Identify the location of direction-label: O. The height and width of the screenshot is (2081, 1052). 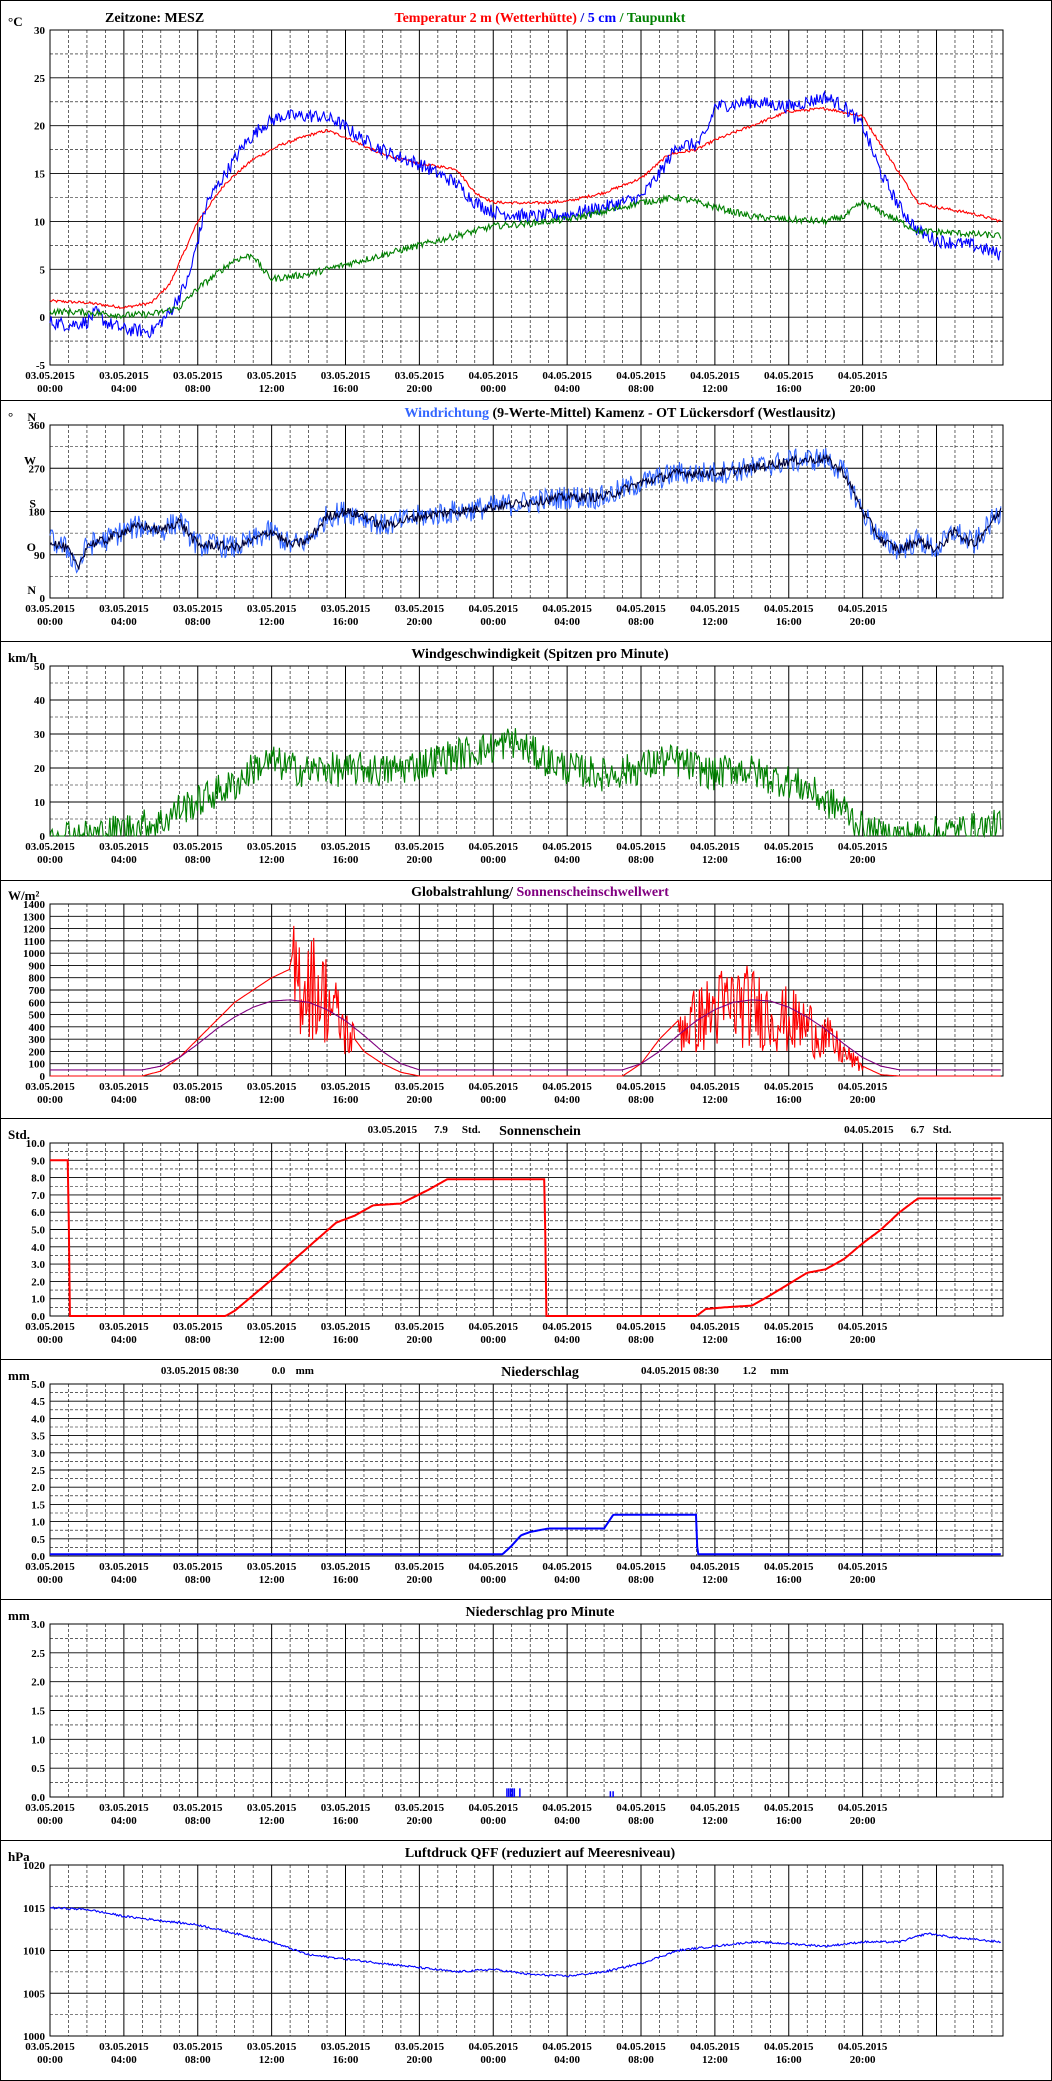
(31, 547).